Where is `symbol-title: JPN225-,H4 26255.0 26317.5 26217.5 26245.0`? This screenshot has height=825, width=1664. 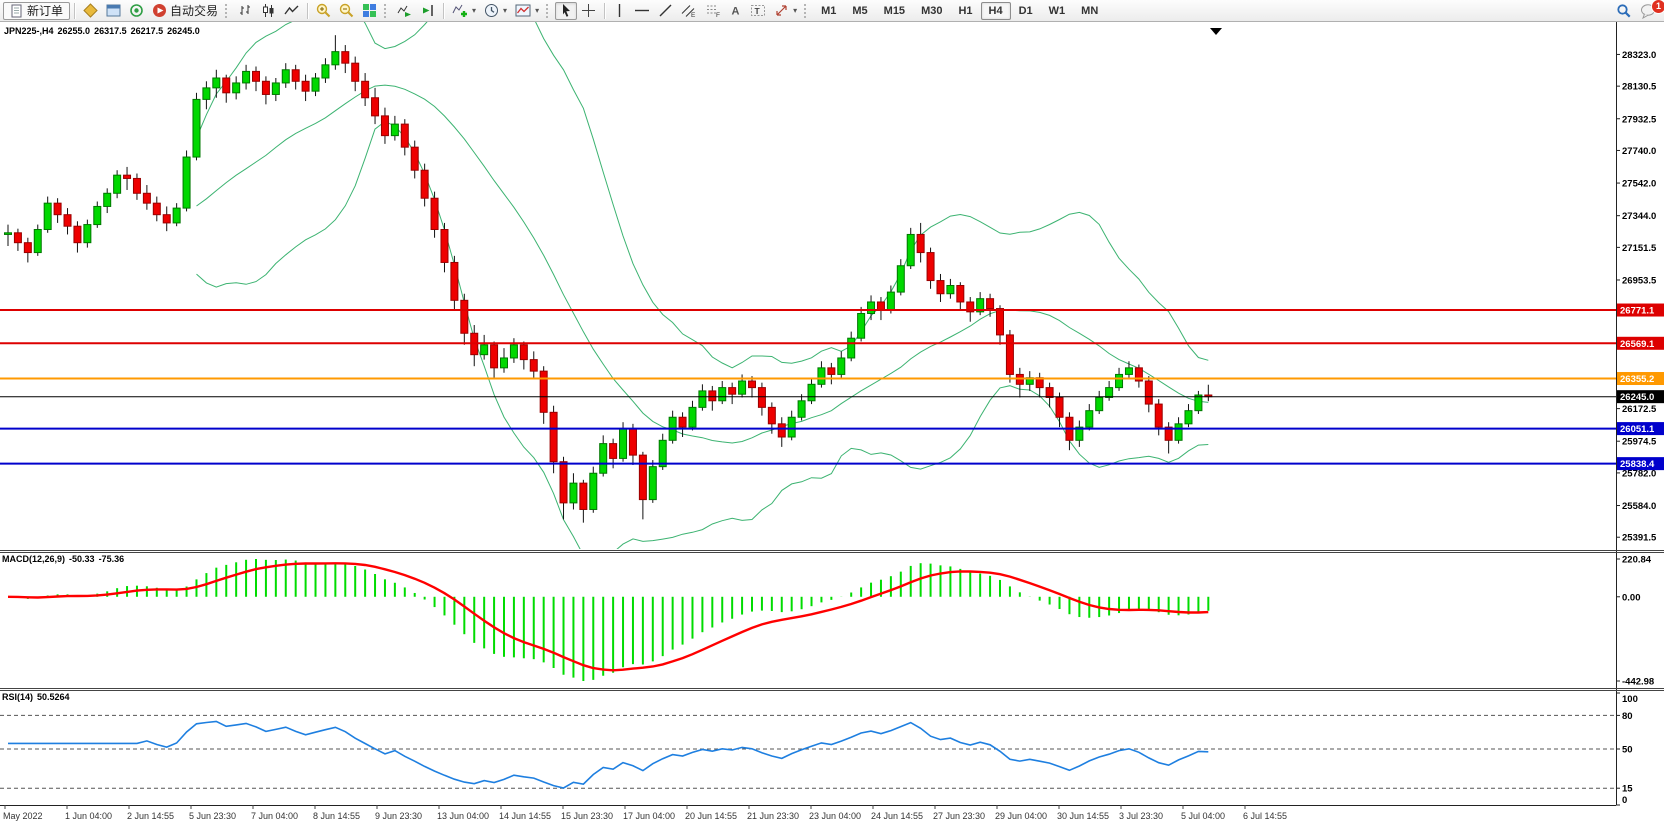
symbol-title: JPN225-,H4 26255.0 26317.5 26217.5 26245.0 is located at coordinates (104, 31).